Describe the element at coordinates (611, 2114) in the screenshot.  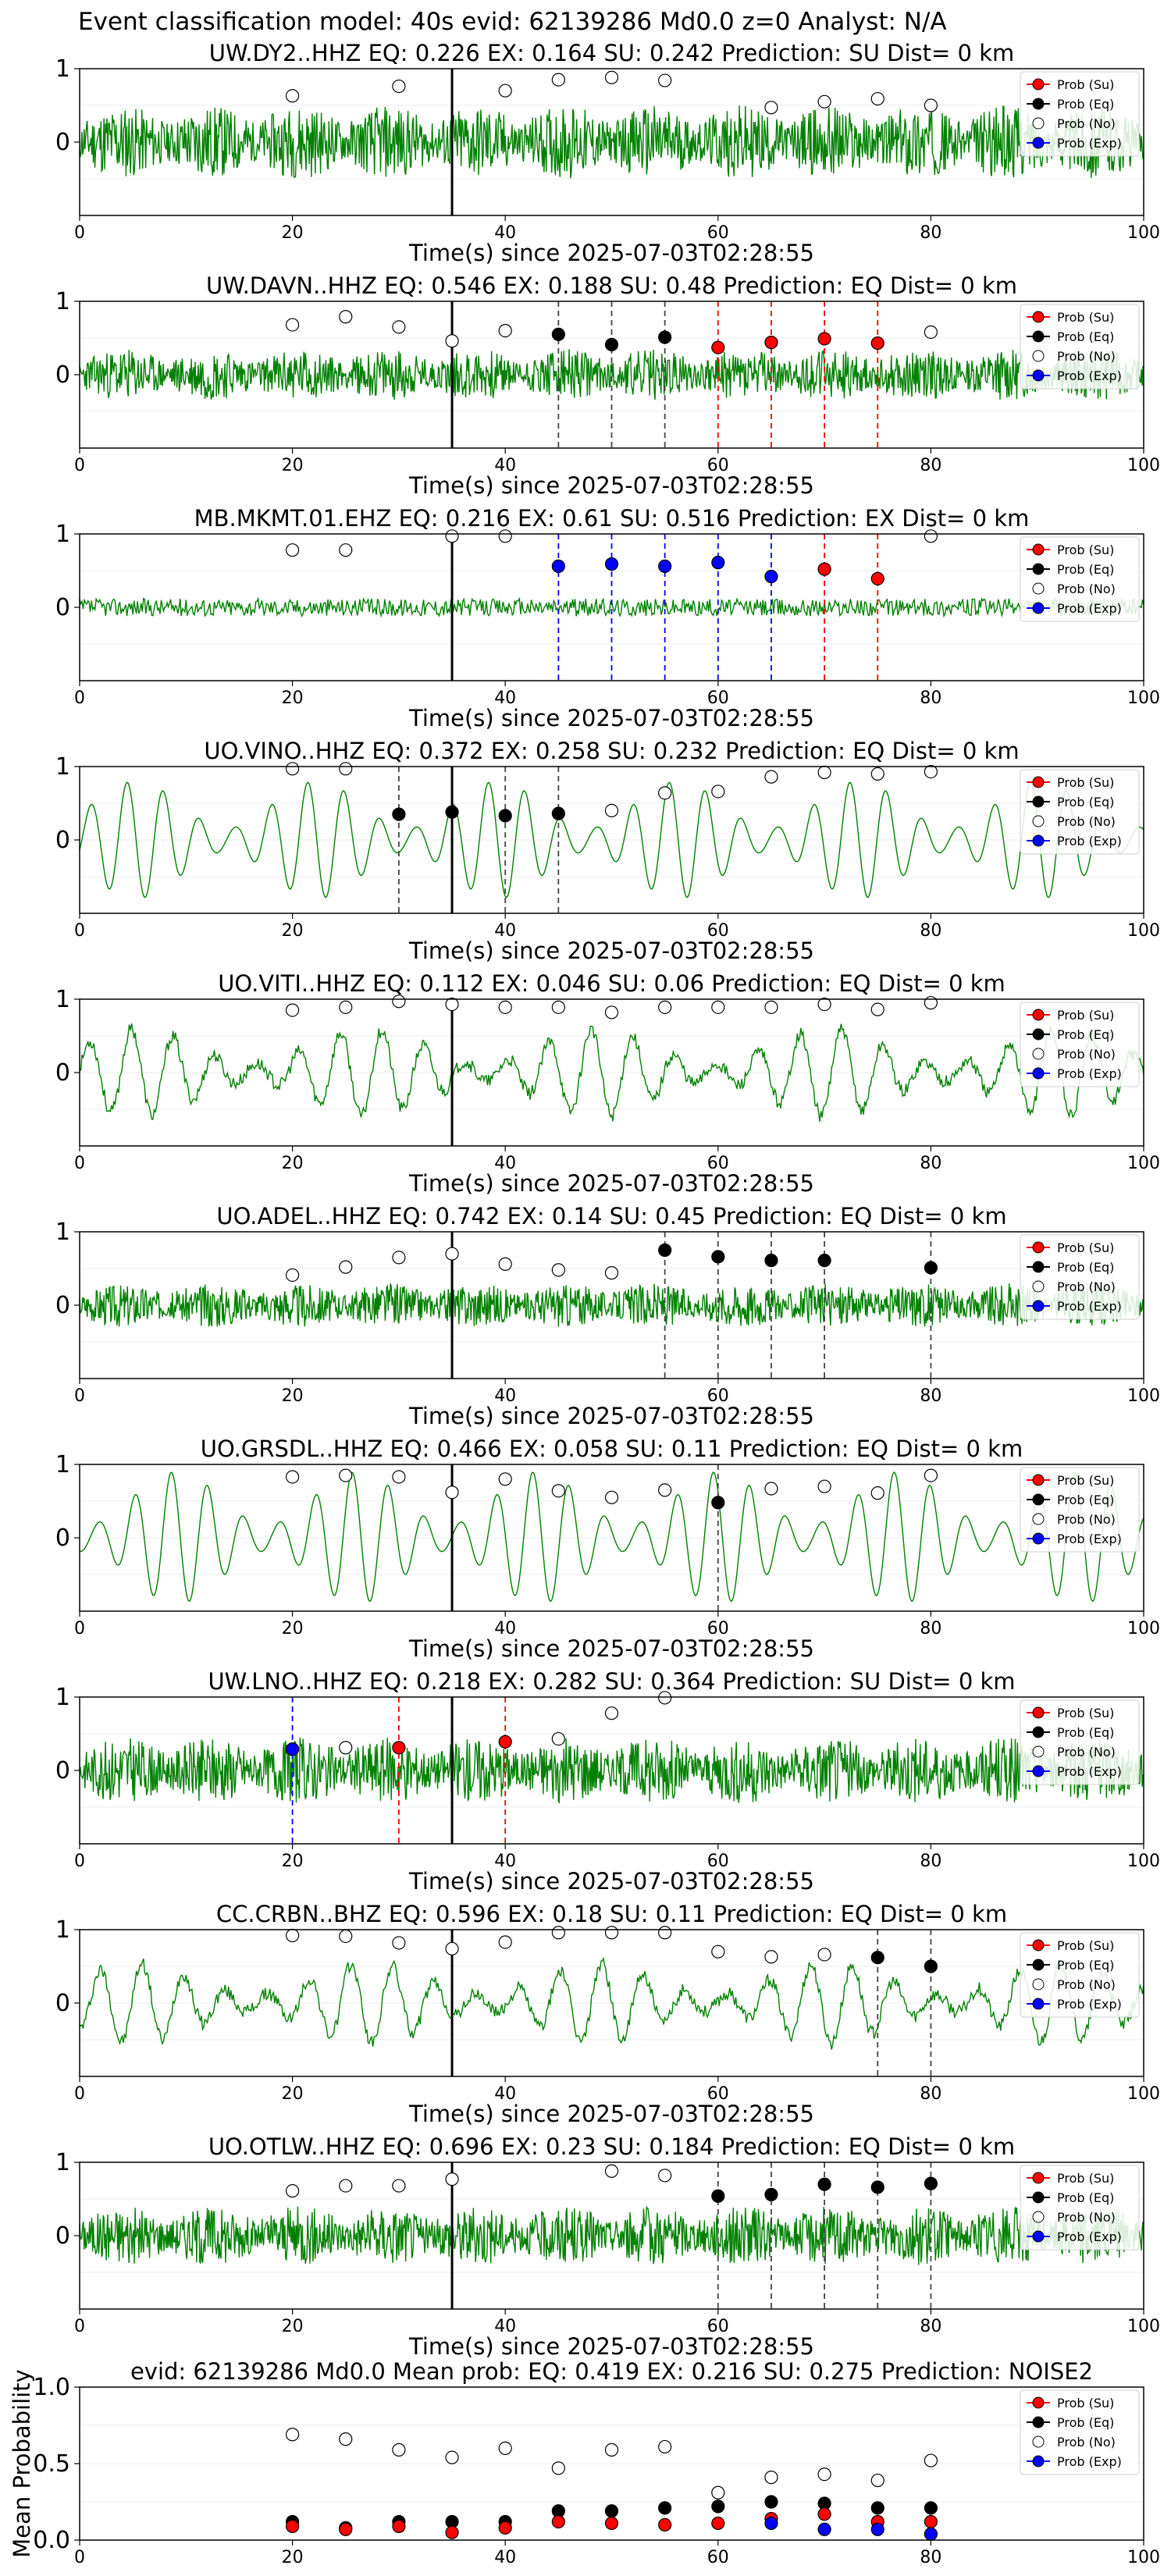
I see `x-axis-label: Time(s) since 2025-07-03T02:28:55` at that location.